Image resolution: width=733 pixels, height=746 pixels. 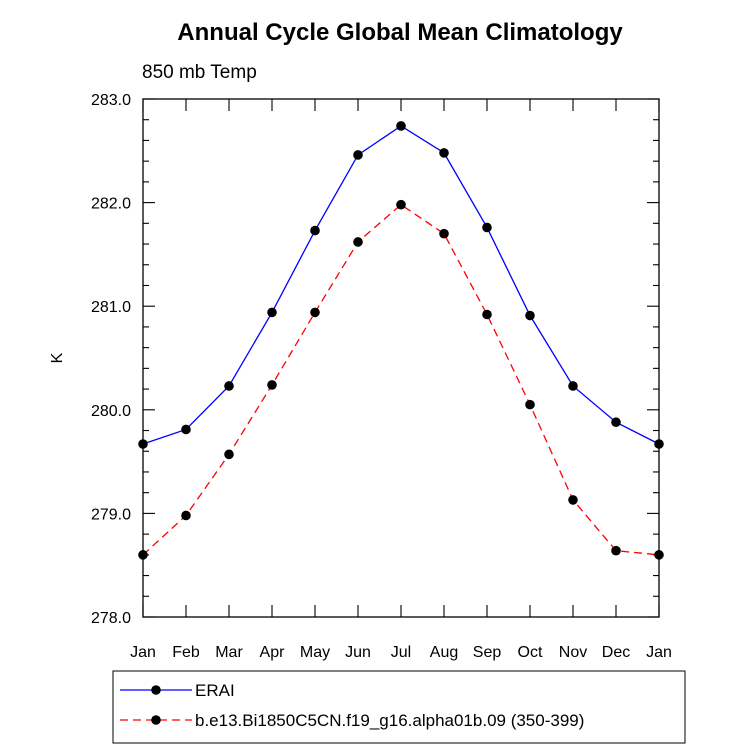 What do you see at coordinates (401, 652) in the screenshot?
I see `x-tick-label: Jul` at bounding box center [401, 652].